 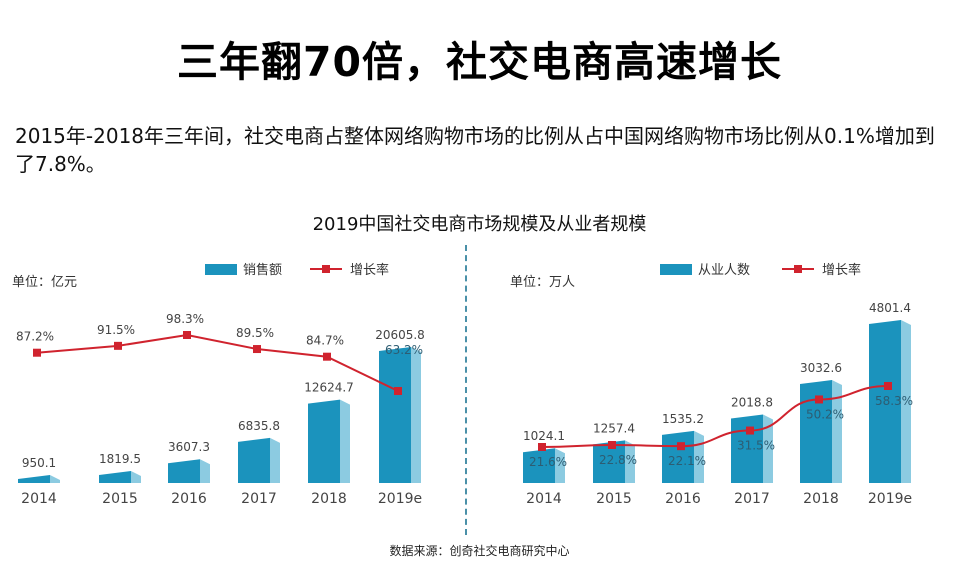 I want to click on sales-growth-label: 89.5%, so click(x=255, y=333).